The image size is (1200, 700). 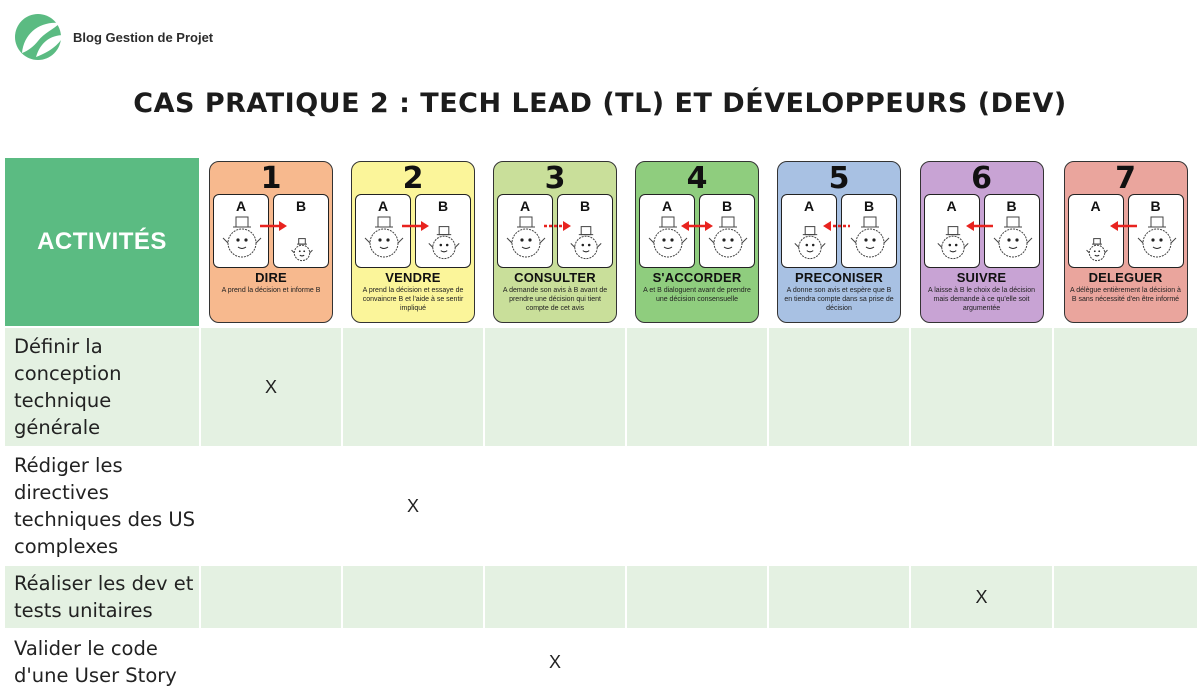 I want to click on level-label: VENDRE, so click(x=413, y=277).